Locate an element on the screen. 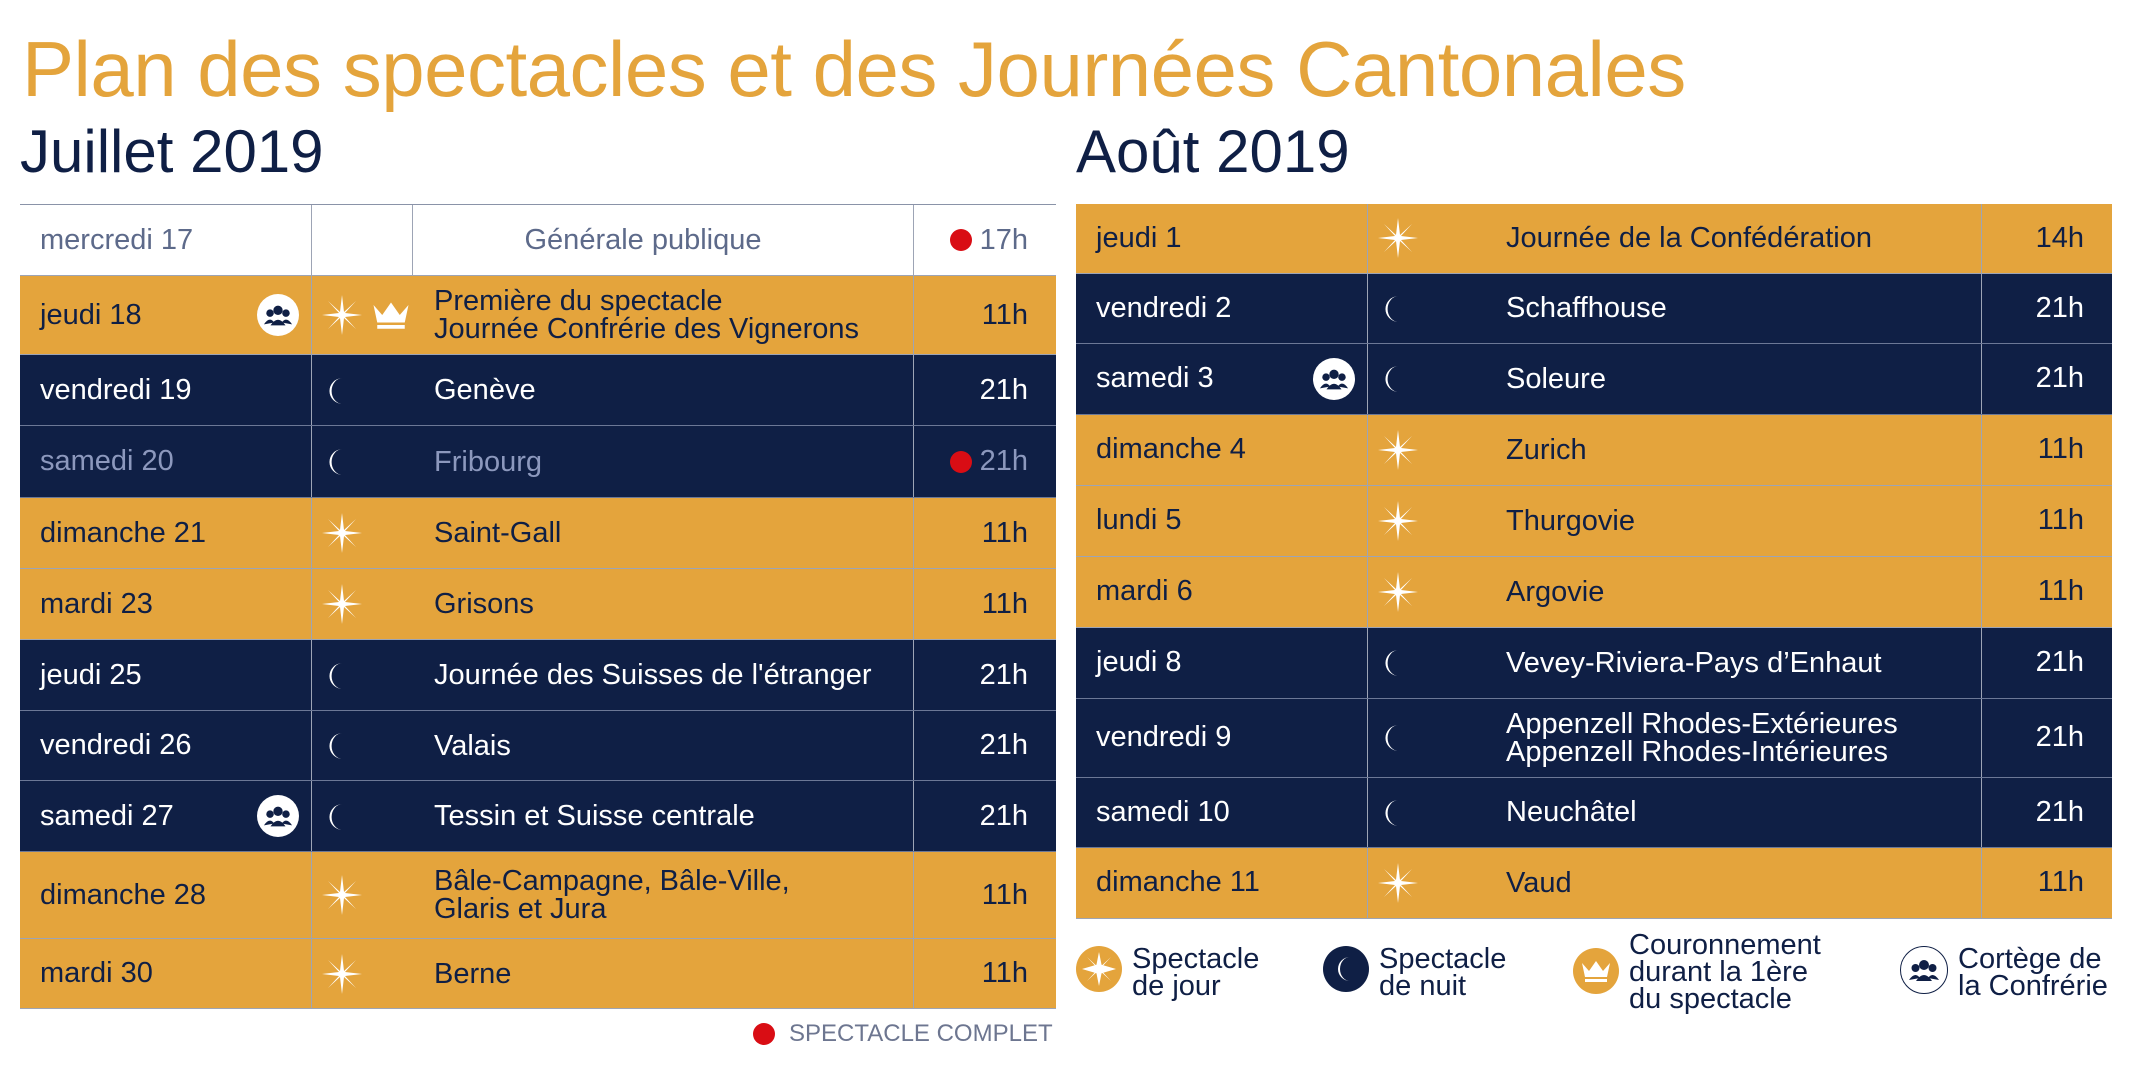 Image resolution: width=2133 pixels, height=1083 pixels. day-cell: dimanche 4 is located at coordinates (1221, 450).